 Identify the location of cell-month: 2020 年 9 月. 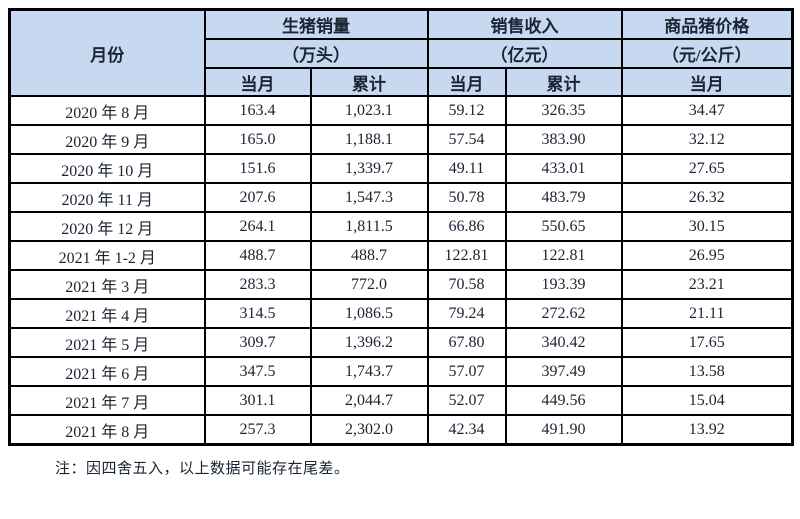
(107, 139).